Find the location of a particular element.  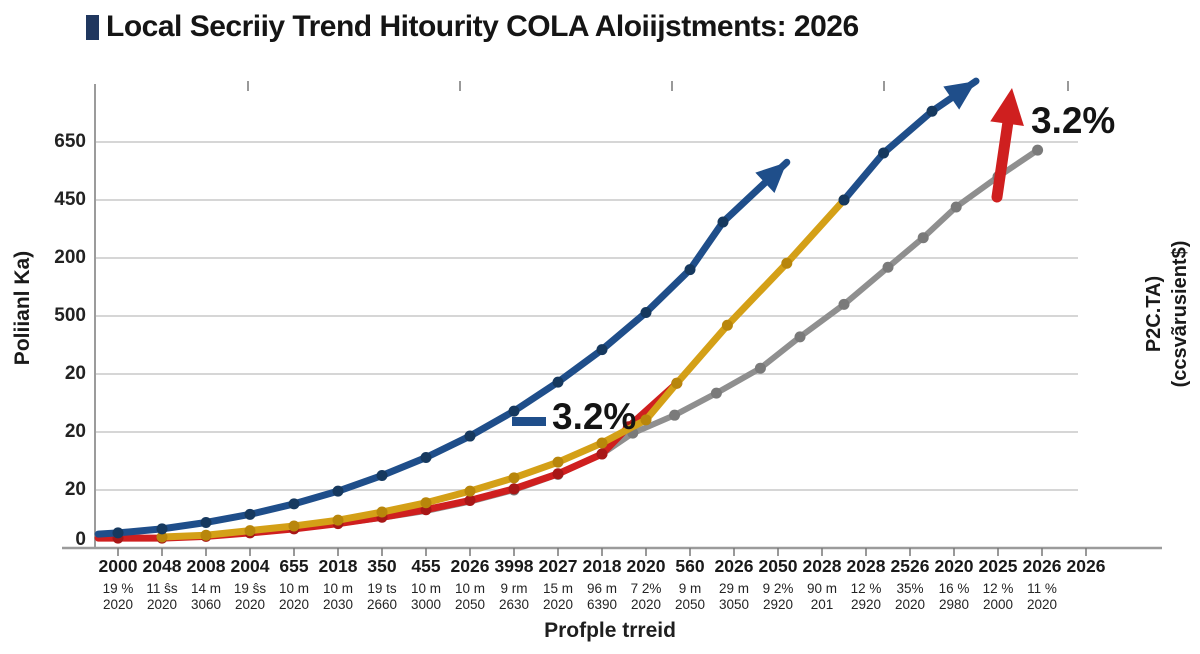

annotation-topright-value: 3.2% is located at coordinates (1073, 120).